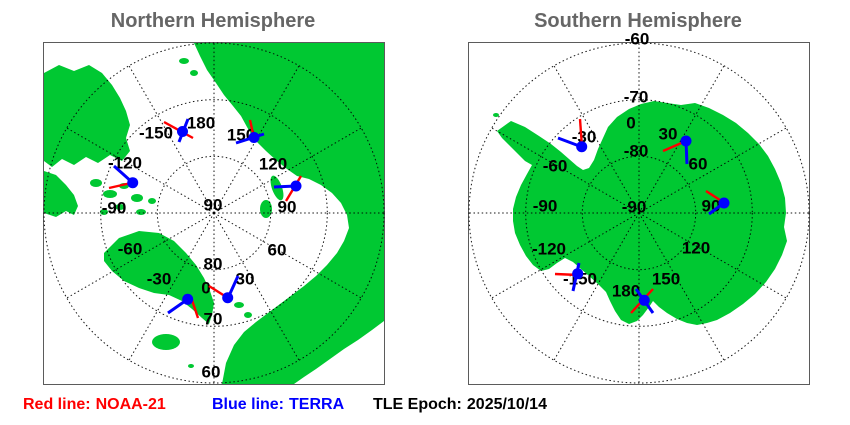 The image size is (850, 425). Describe the element at coordinates (213, 21) in the screenshot. I see `north-map-title: Northern Hemisphere` at that location.